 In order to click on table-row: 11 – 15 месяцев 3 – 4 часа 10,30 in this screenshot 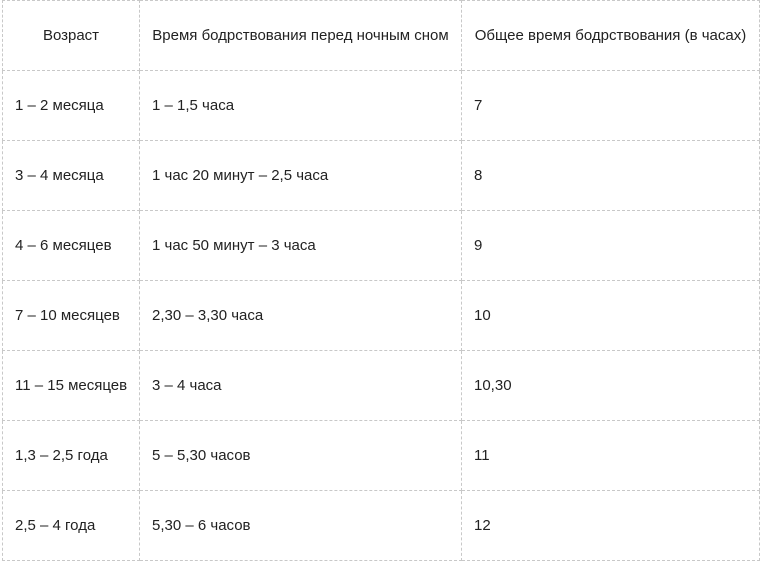, I will do `click(381, 385)`.